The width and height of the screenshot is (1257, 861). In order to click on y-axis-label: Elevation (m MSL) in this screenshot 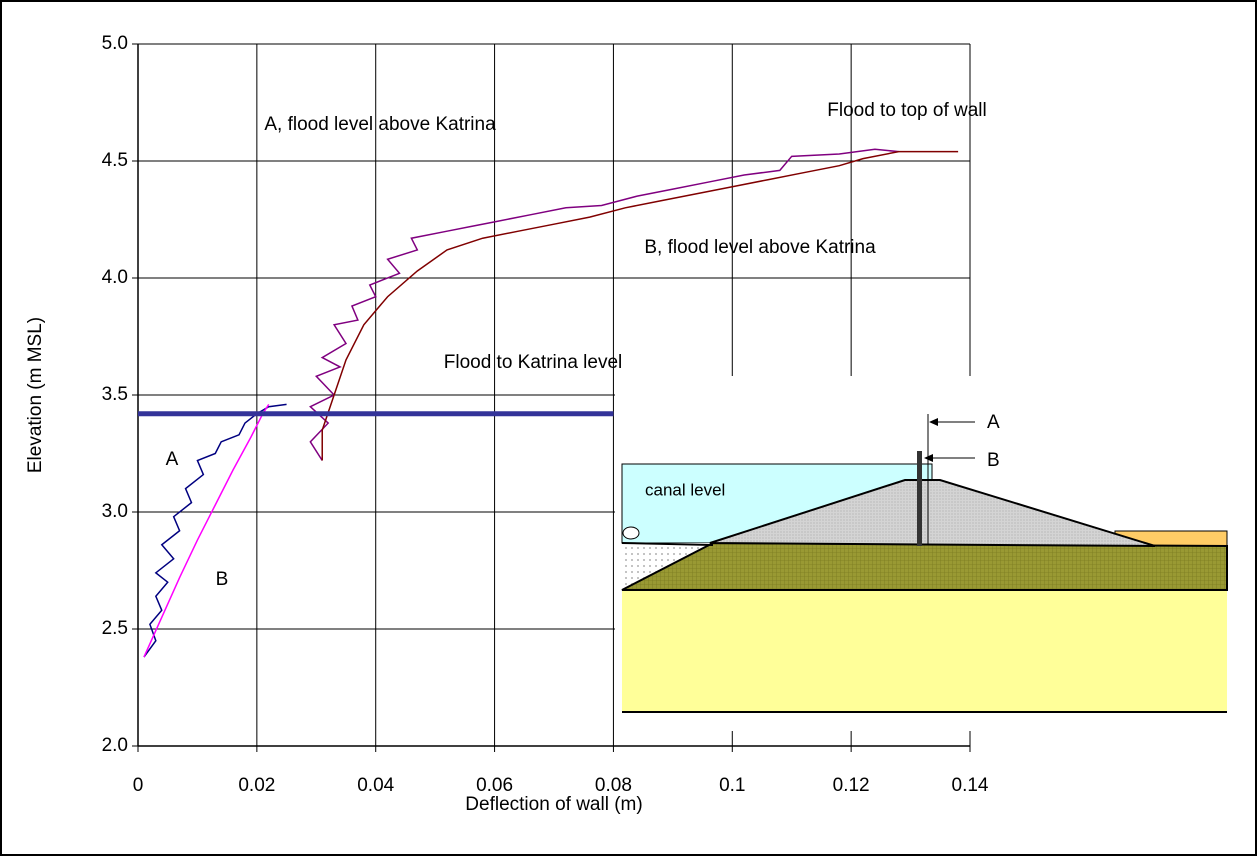, I will do `click(35, 395)`.